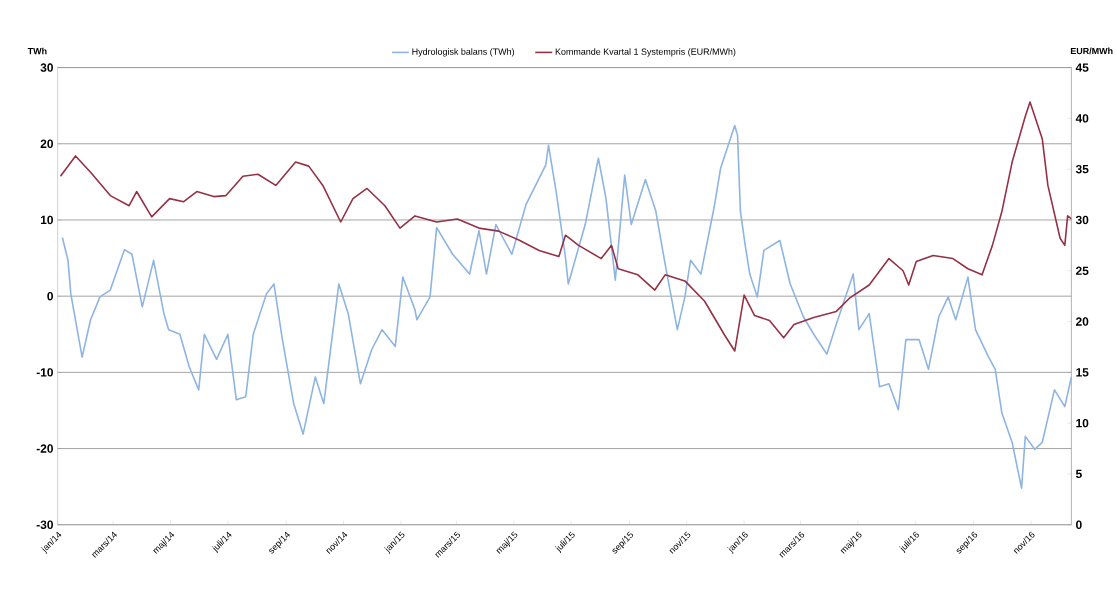 This screenshot has height=595, width=1117. Describe the element at coordinates (44, 372) in the screenshot. I see `y-tick-label: -10` at that location.